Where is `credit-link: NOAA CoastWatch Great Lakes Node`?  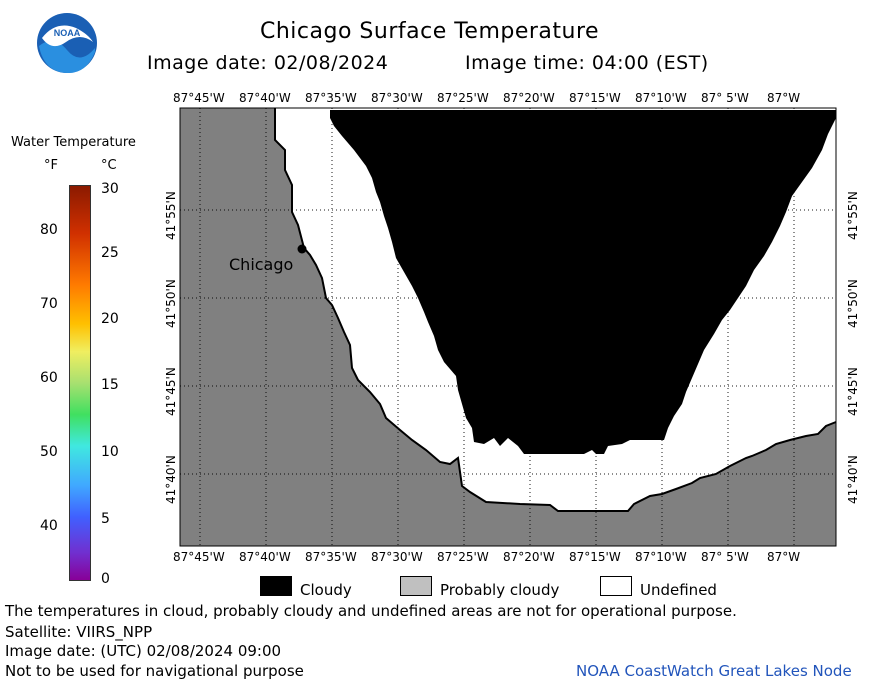
credit-link: NOAA CoastWatch Great Lakes Node is located at coordinates (714, 671).